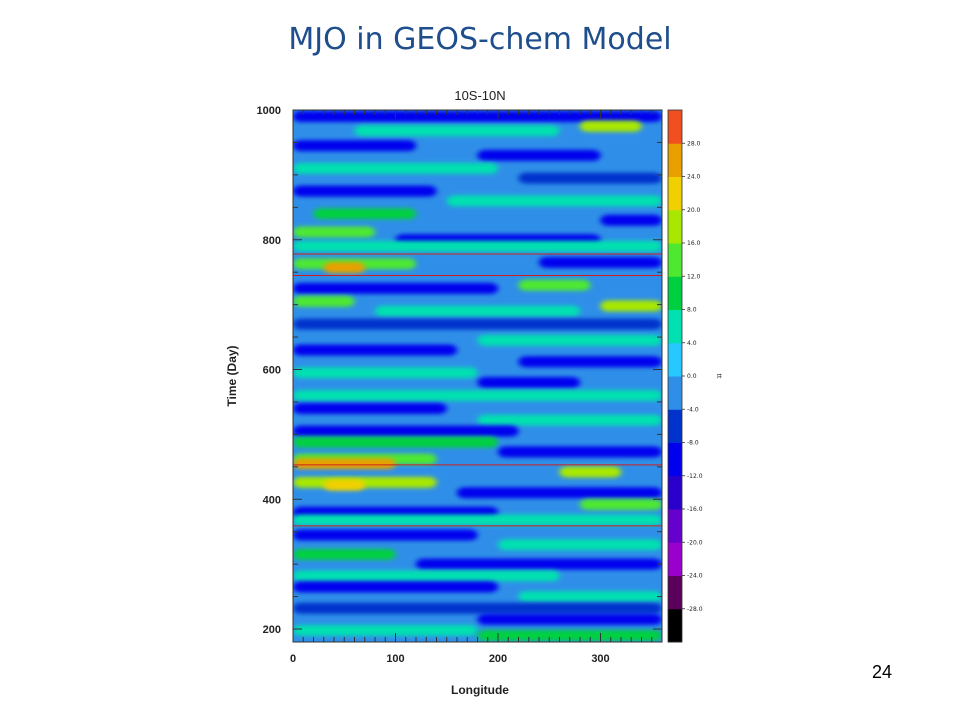 Image resolution: width=960 pixels, height=720 pixels. Describe the element at coordinates (480, 690) in the screenshot. I see `x-axis-title: Longitude` at that location.